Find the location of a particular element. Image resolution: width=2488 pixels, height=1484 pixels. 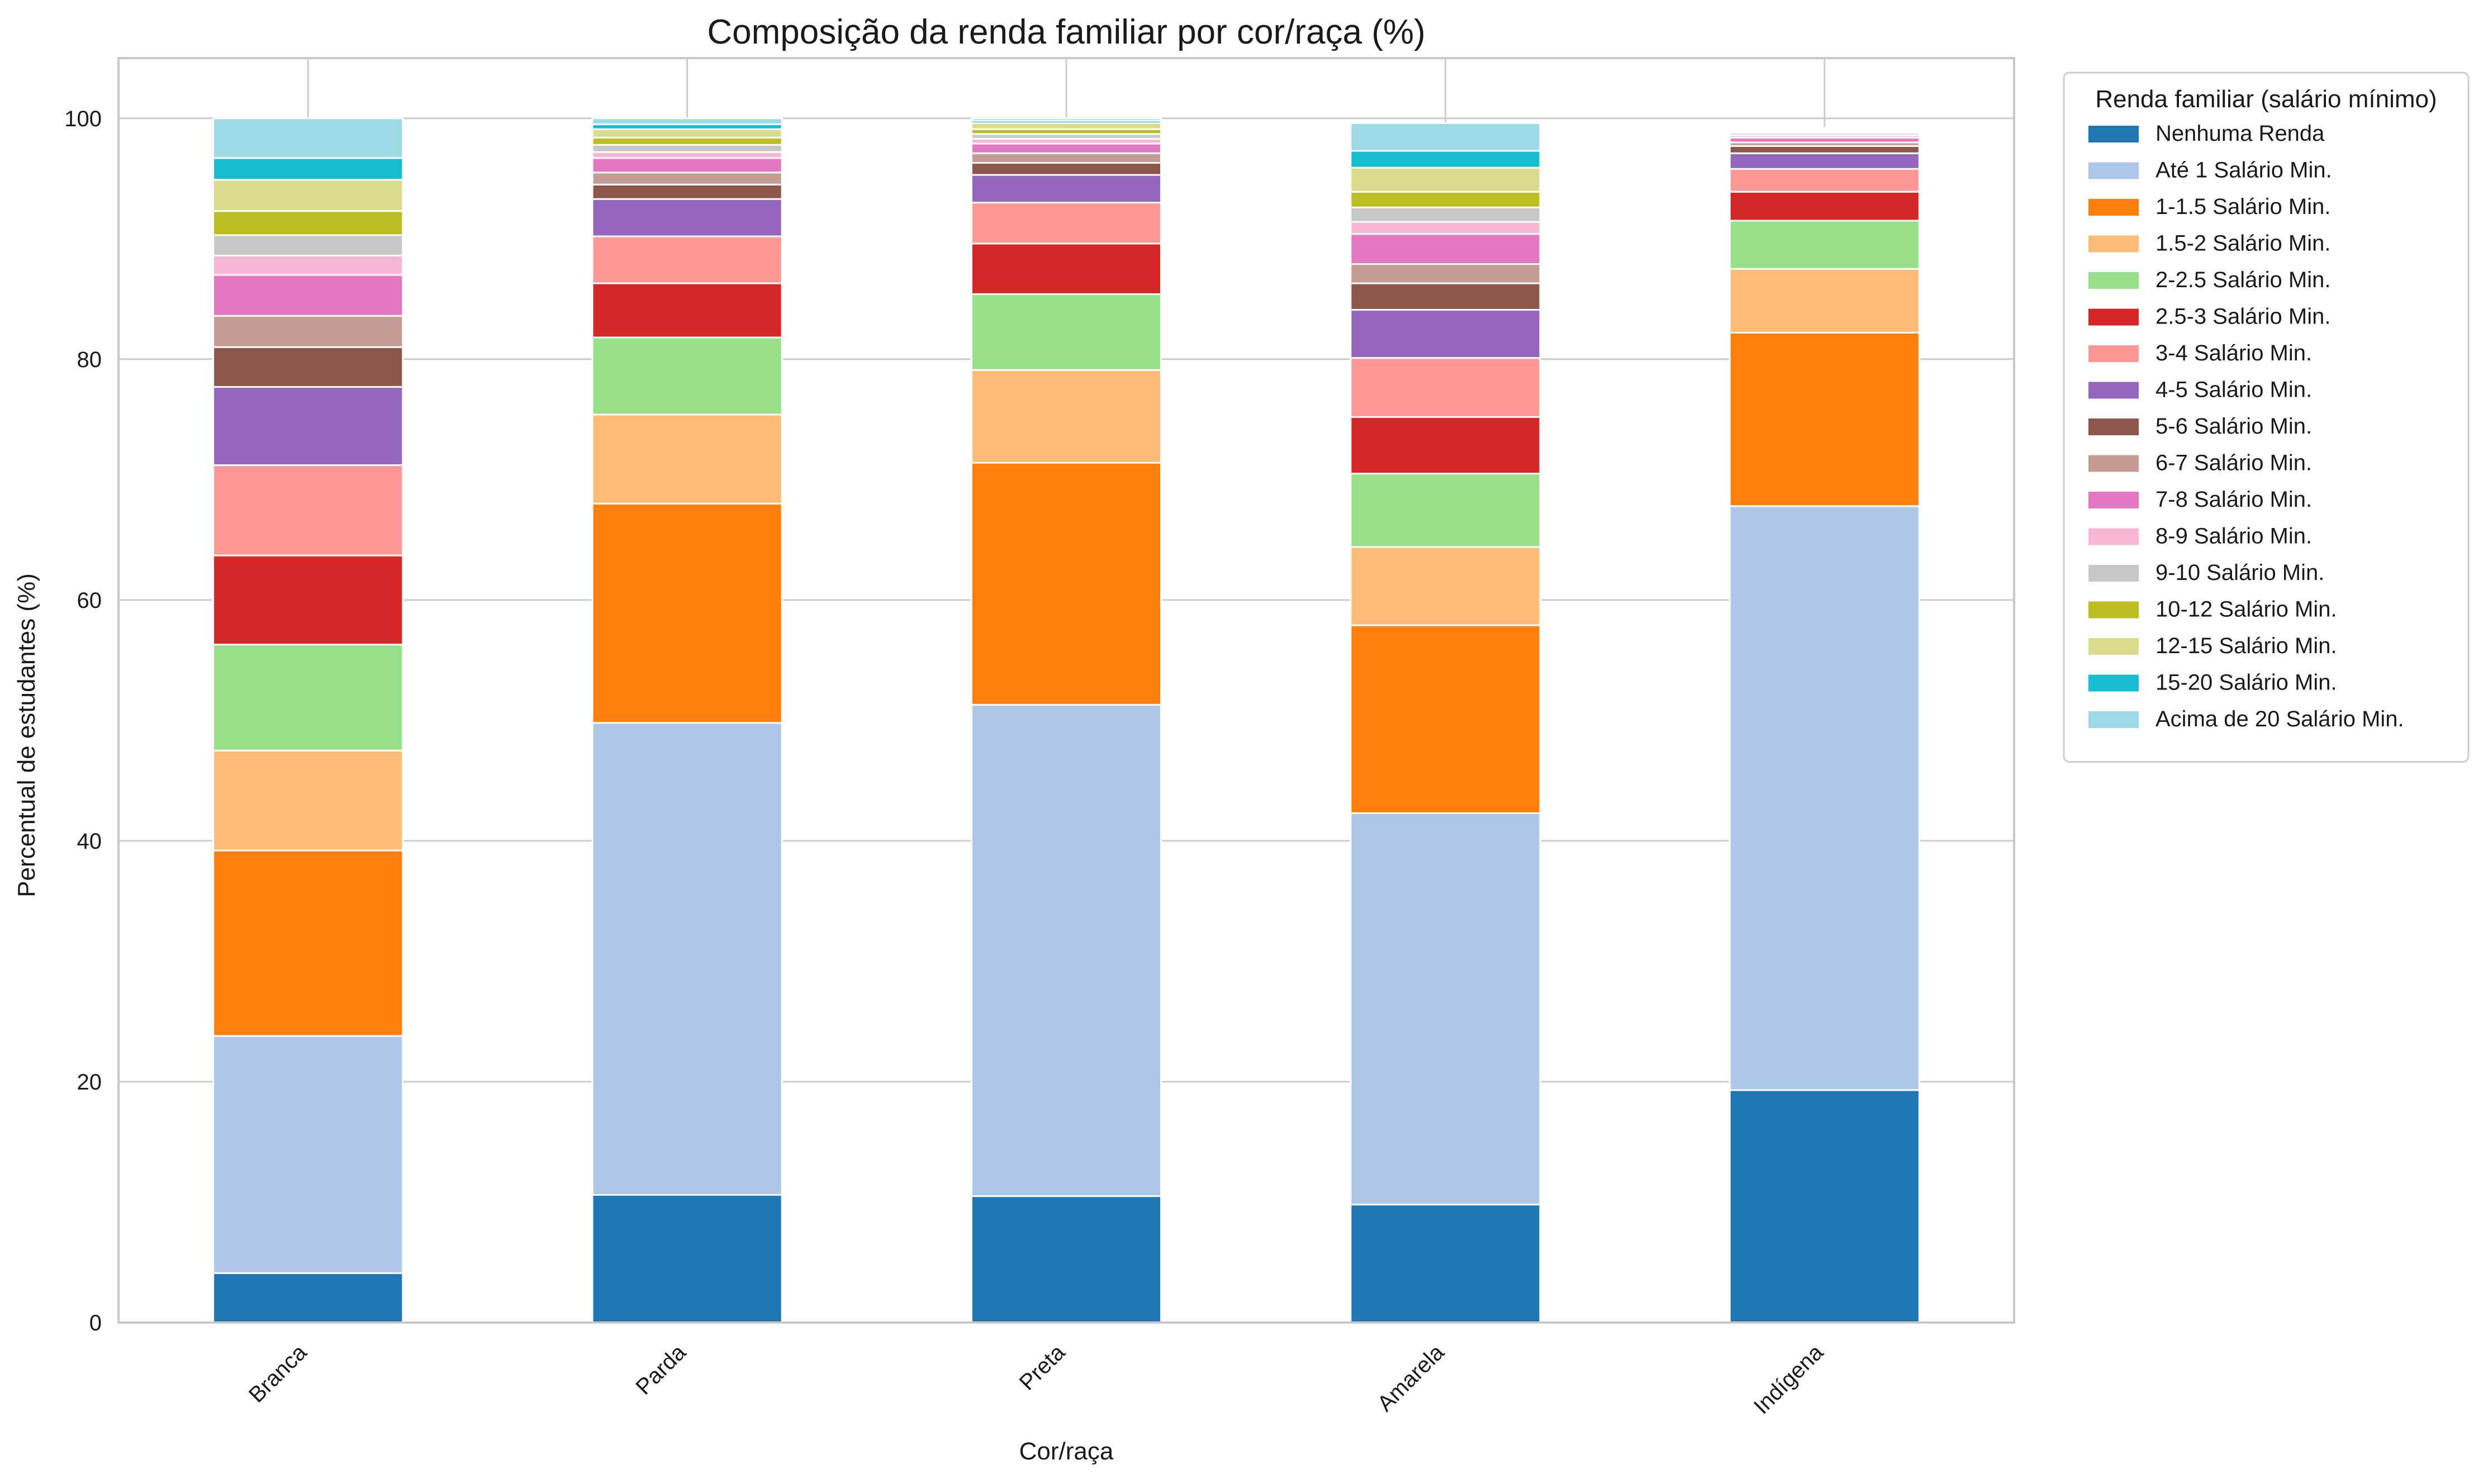

legend-label: 10-12 Salário Min. is located at coordinates (2246, 609).